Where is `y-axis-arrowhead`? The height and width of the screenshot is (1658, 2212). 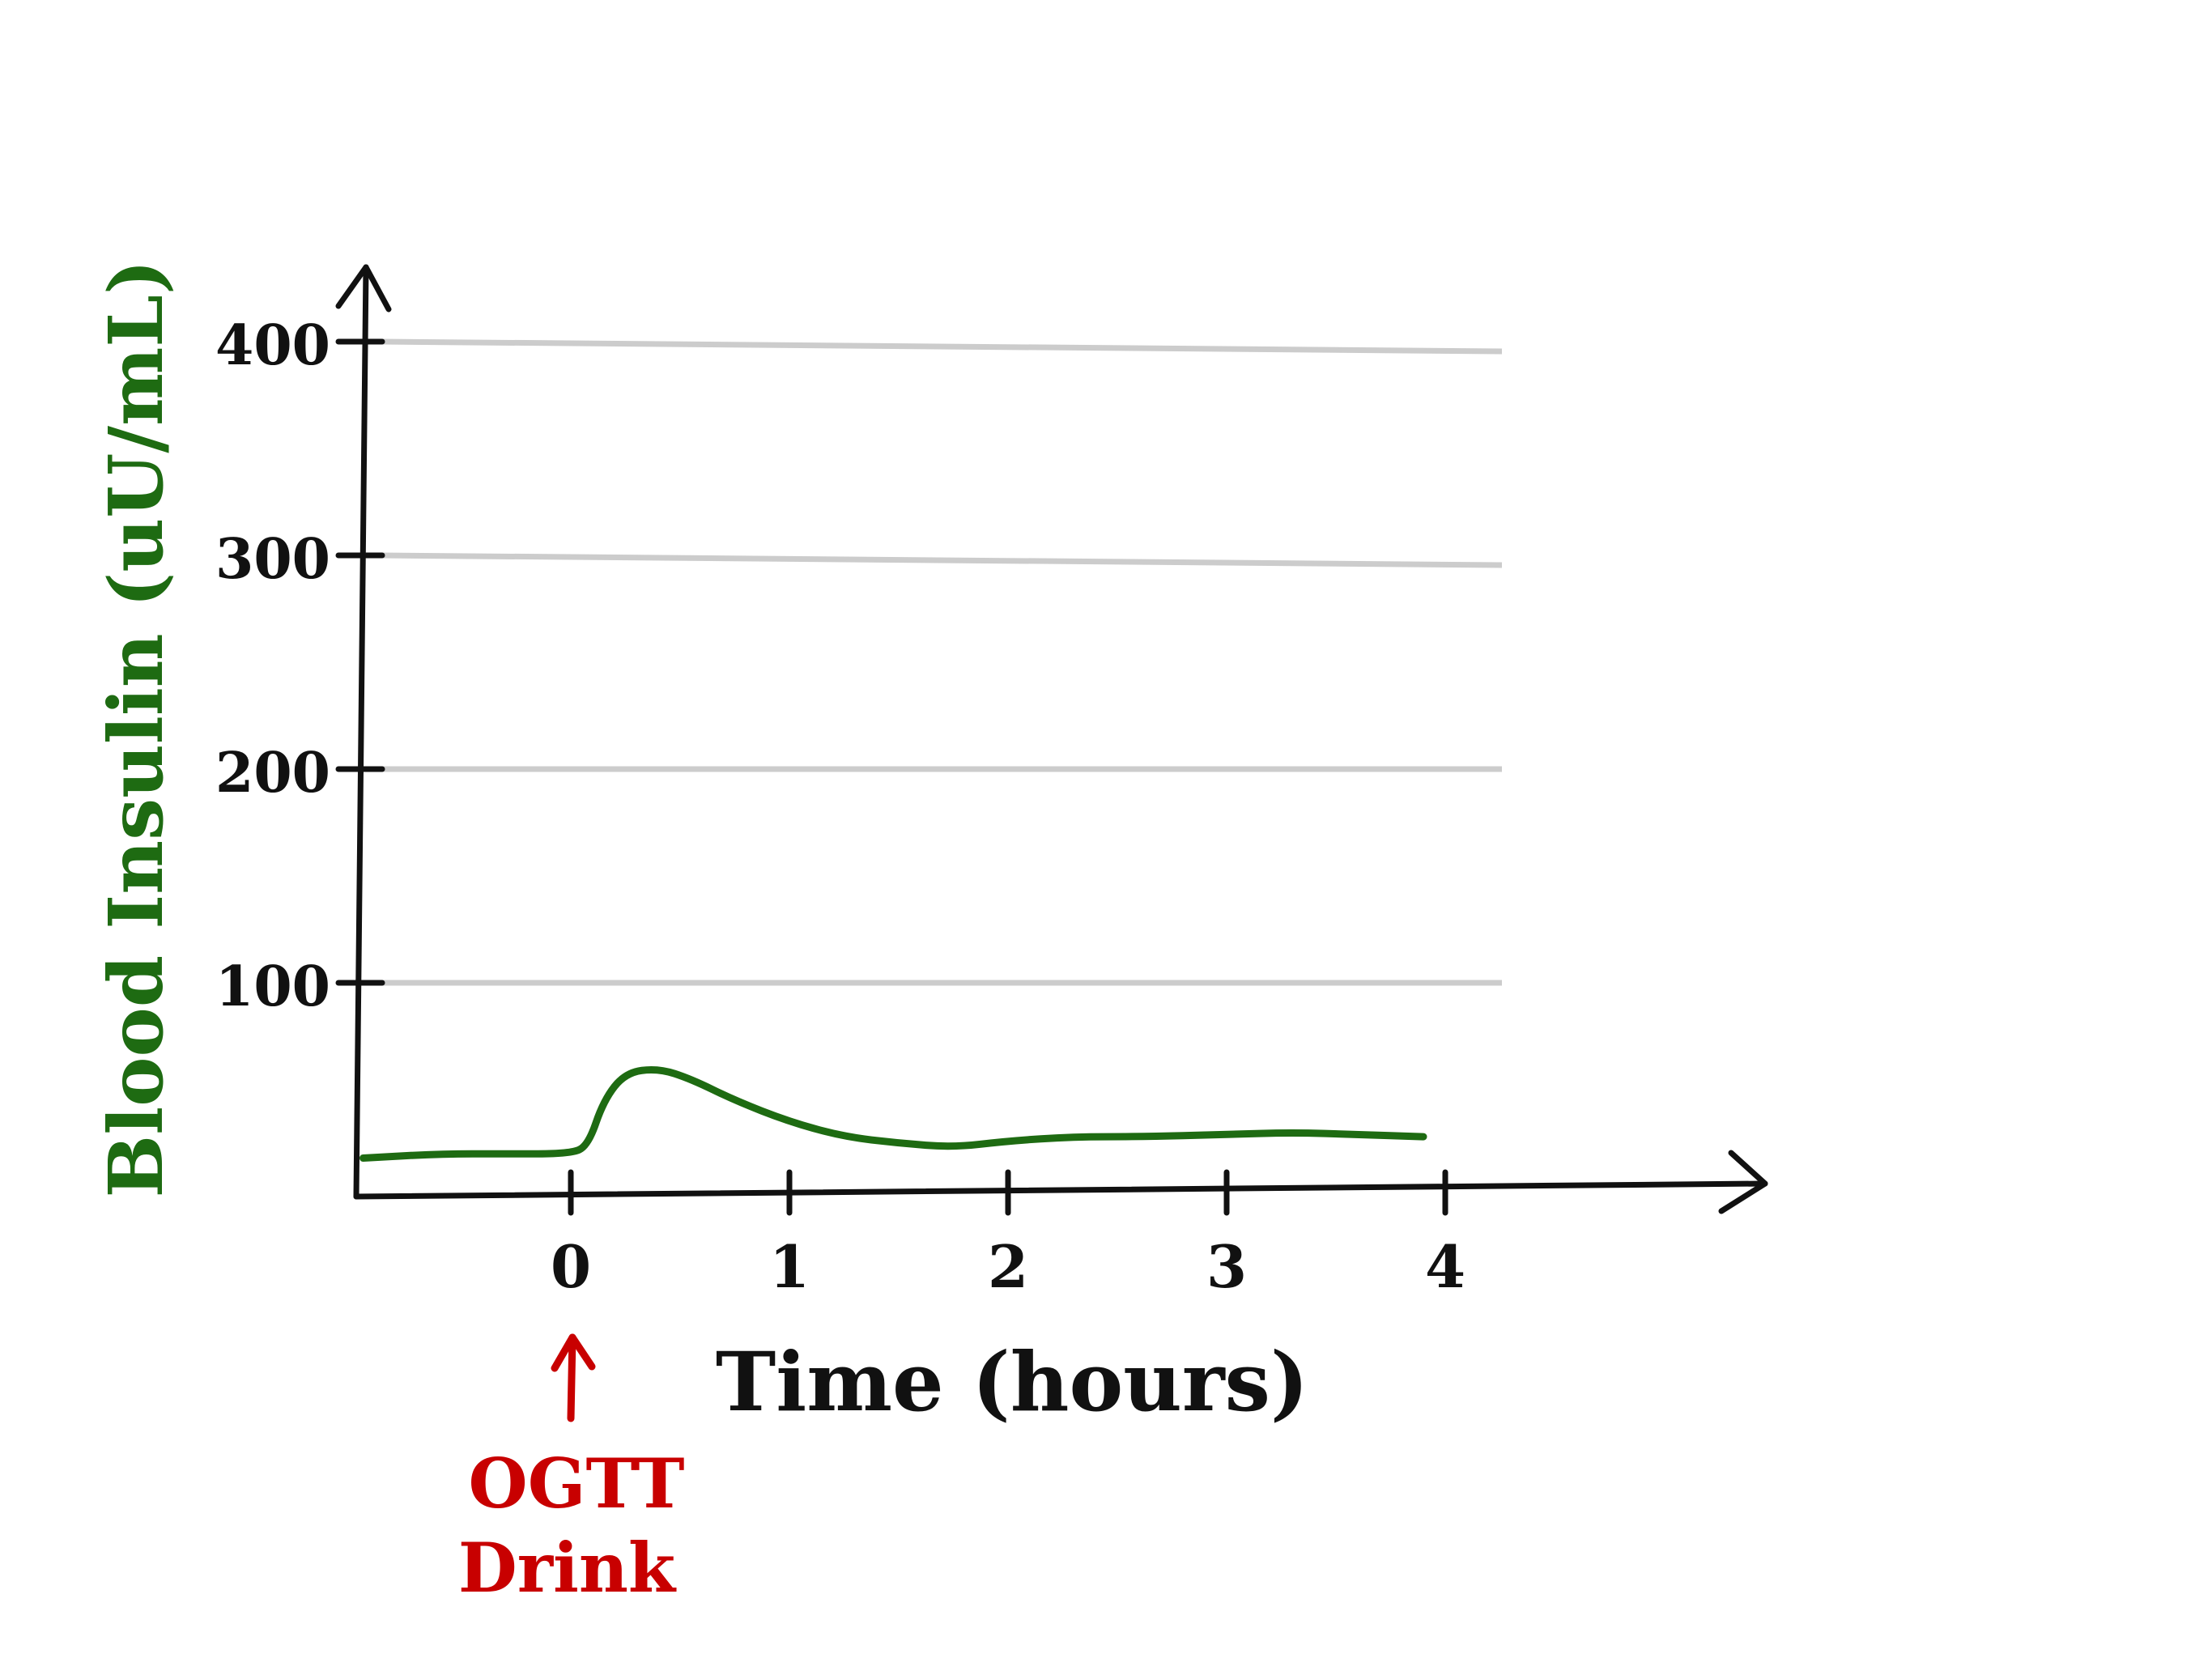 y-axis-arrowhead is located at coordinates (364, 288).